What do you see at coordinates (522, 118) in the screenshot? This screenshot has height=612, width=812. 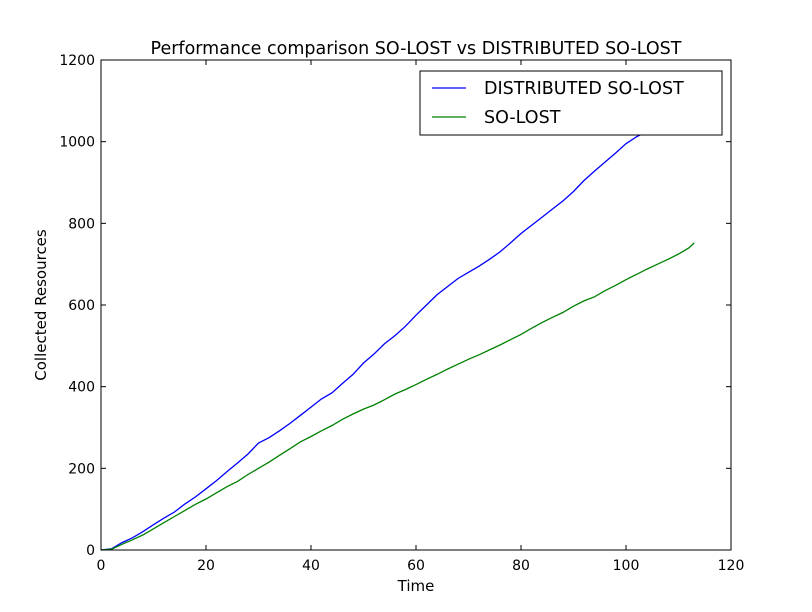 I see `legend-label-2: SO-LOST` at bounding box center [522, 118].